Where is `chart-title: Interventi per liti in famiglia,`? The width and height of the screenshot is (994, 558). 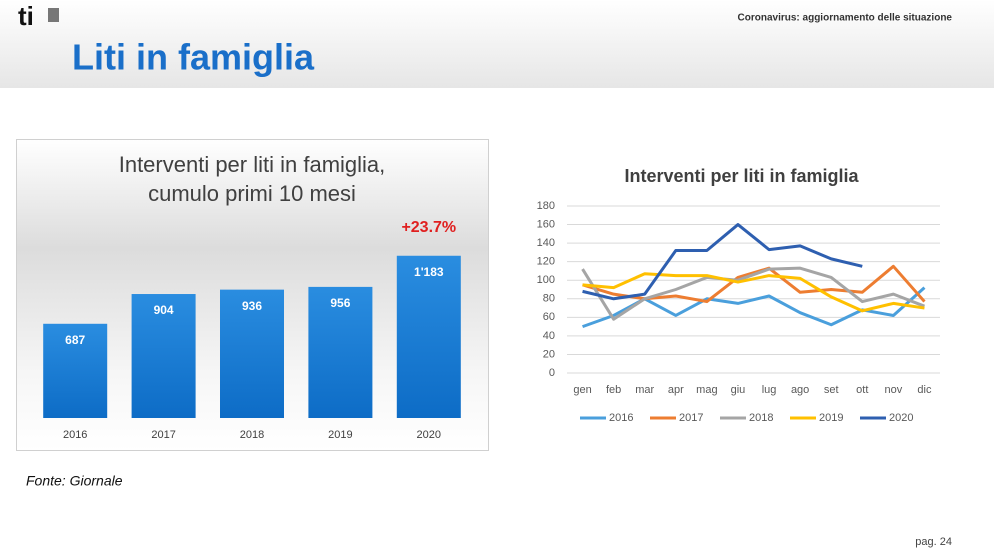
chart-title: Interventi per liti in famiglia, is located at coordinates (252, 164).